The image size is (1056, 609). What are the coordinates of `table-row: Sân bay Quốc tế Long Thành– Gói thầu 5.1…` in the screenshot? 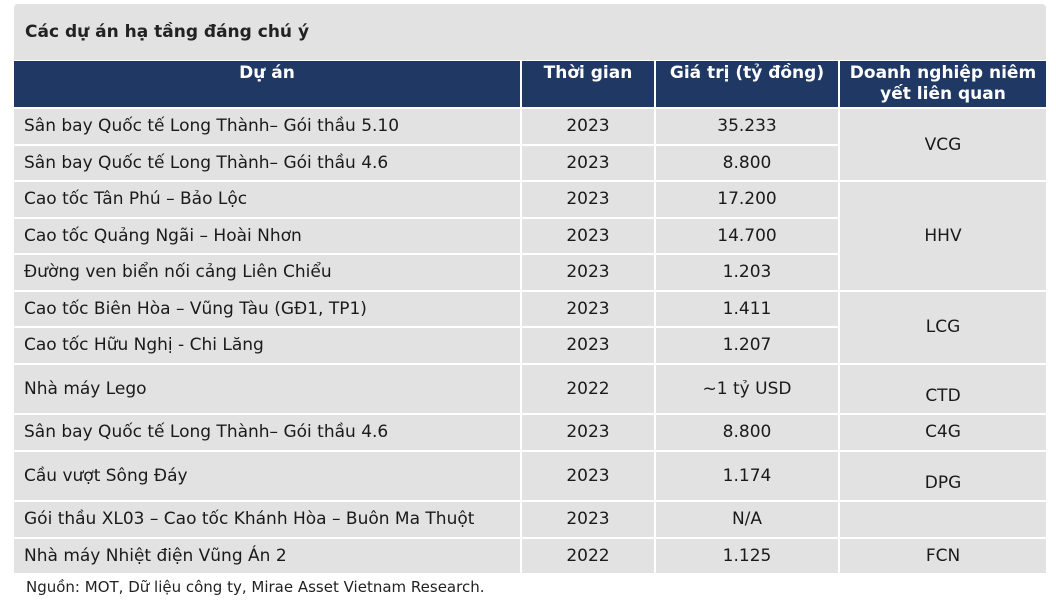 It's located at (530, 144).